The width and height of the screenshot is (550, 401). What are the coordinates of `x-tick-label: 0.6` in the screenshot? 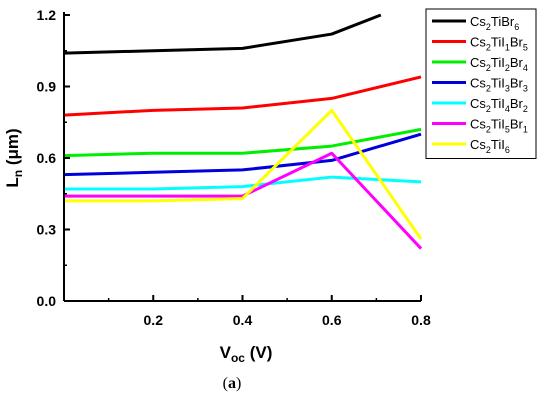 It's located at (332, 320).